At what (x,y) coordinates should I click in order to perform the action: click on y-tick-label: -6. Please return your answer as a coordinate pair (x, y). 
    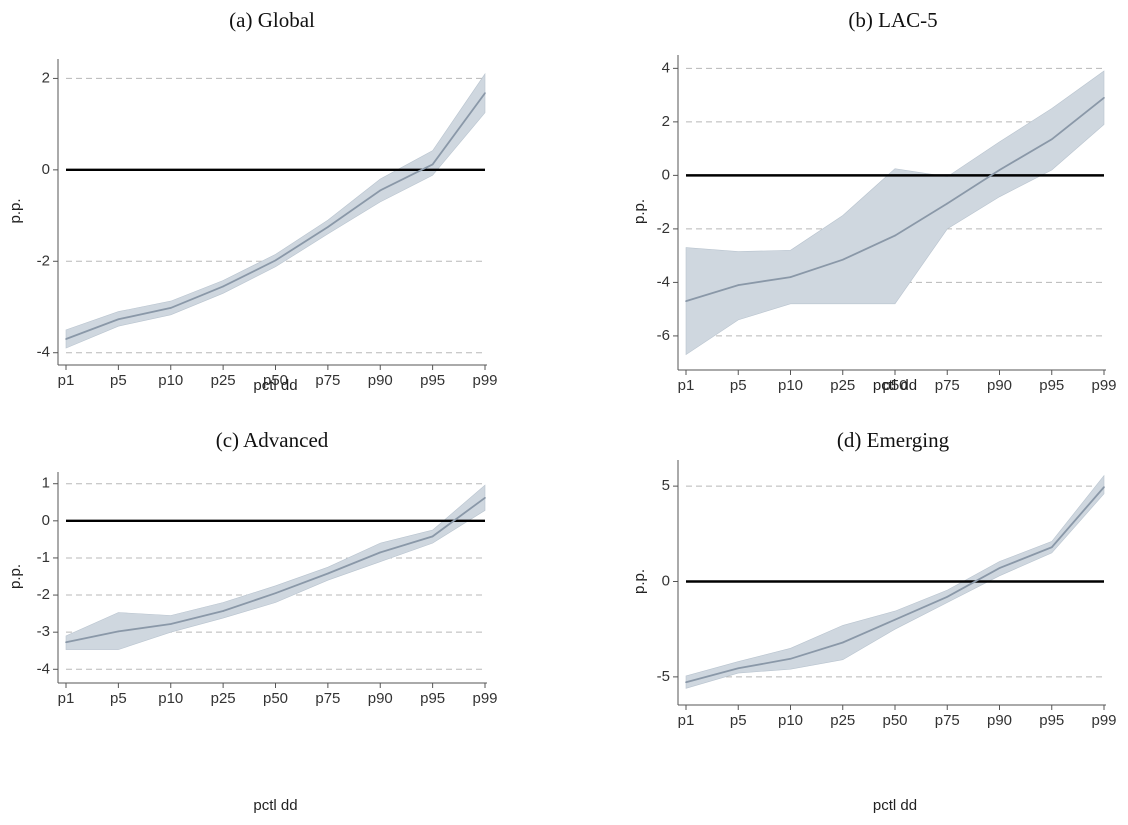
    Looking at the image, I should click on (663, 335).